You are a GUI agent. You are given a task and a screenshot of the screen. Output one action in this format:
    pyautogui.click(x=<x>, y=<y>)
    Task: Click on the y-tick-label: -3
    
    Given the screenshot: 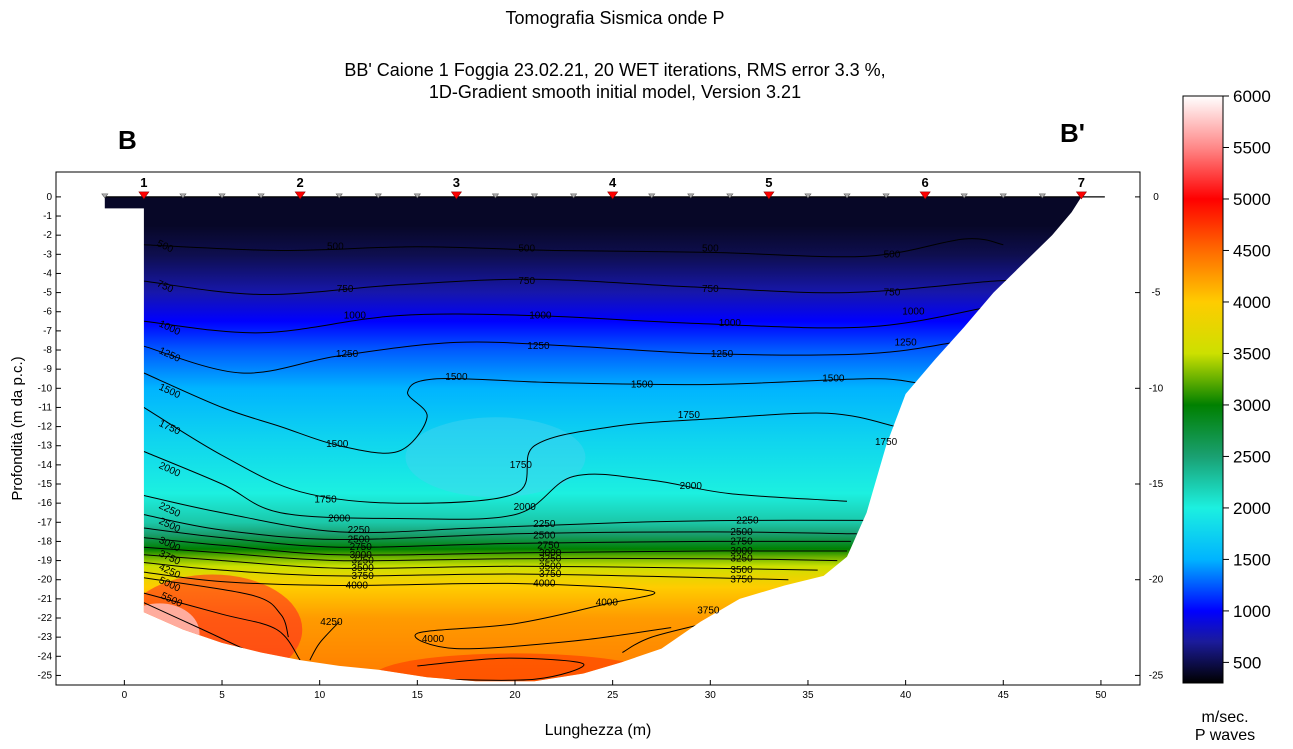 What is the action you would take?
    pyautogui.click(x=47, y=254)
    